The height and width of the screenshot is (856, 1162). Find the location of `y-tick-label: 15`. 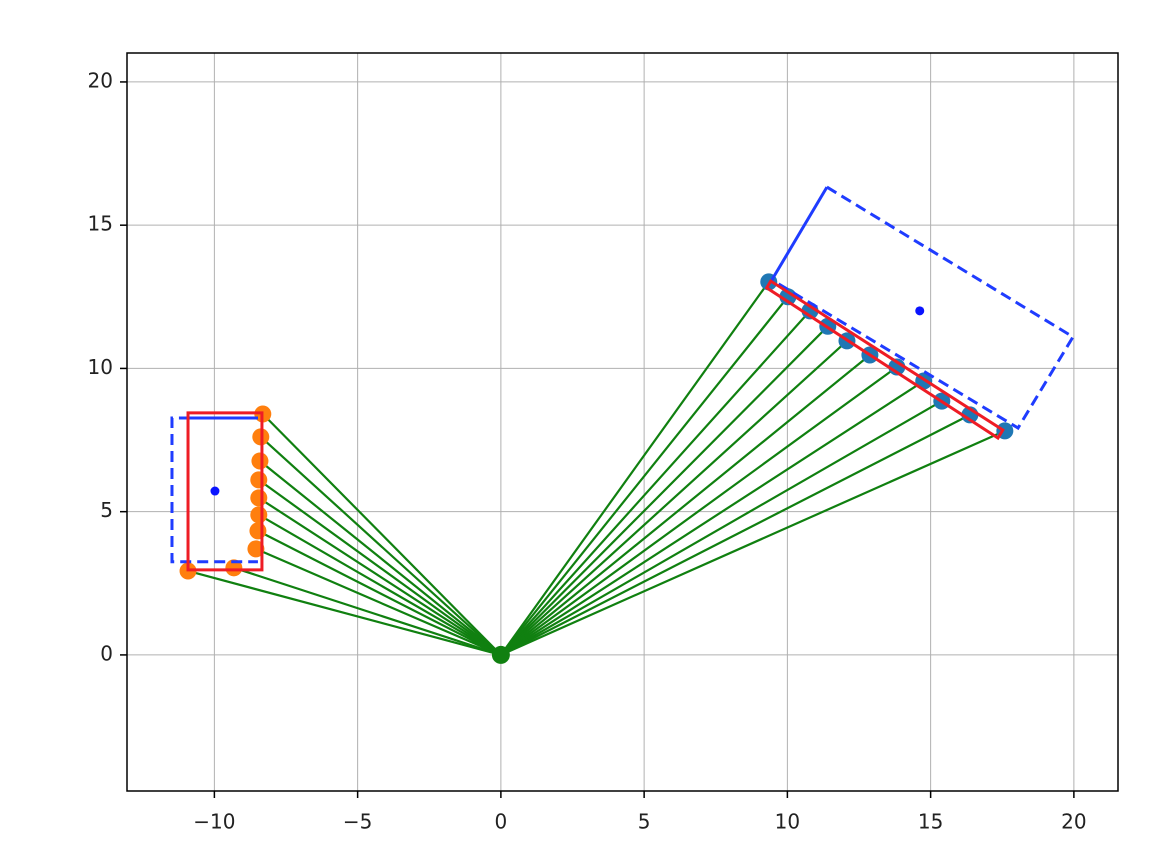

y-tick-label: 15 is located at coordinates (100, 224).